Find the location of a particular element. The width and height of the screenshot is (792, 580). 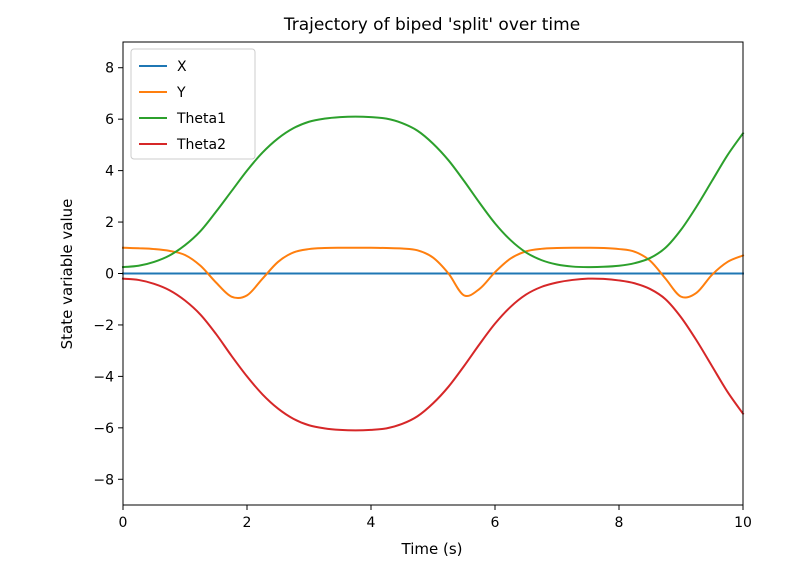

legend-label: Y is located at coordinates (181, 93).